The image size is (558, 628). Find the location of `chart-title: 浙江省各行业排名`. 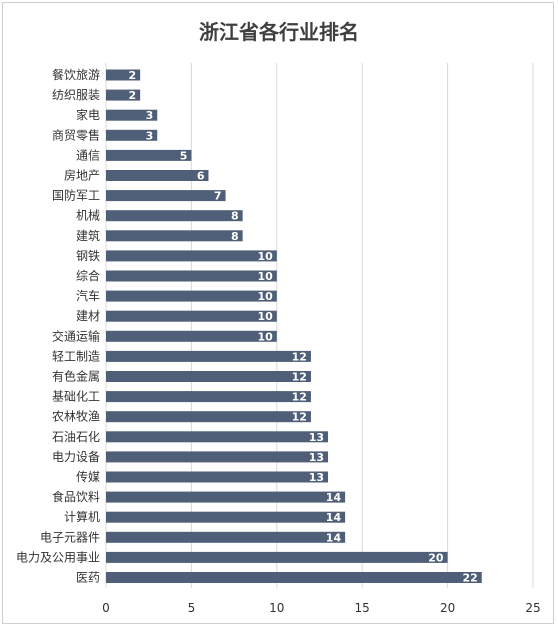

chart-title: 浙江省各行业排名 is located at coordinates (279, 32).